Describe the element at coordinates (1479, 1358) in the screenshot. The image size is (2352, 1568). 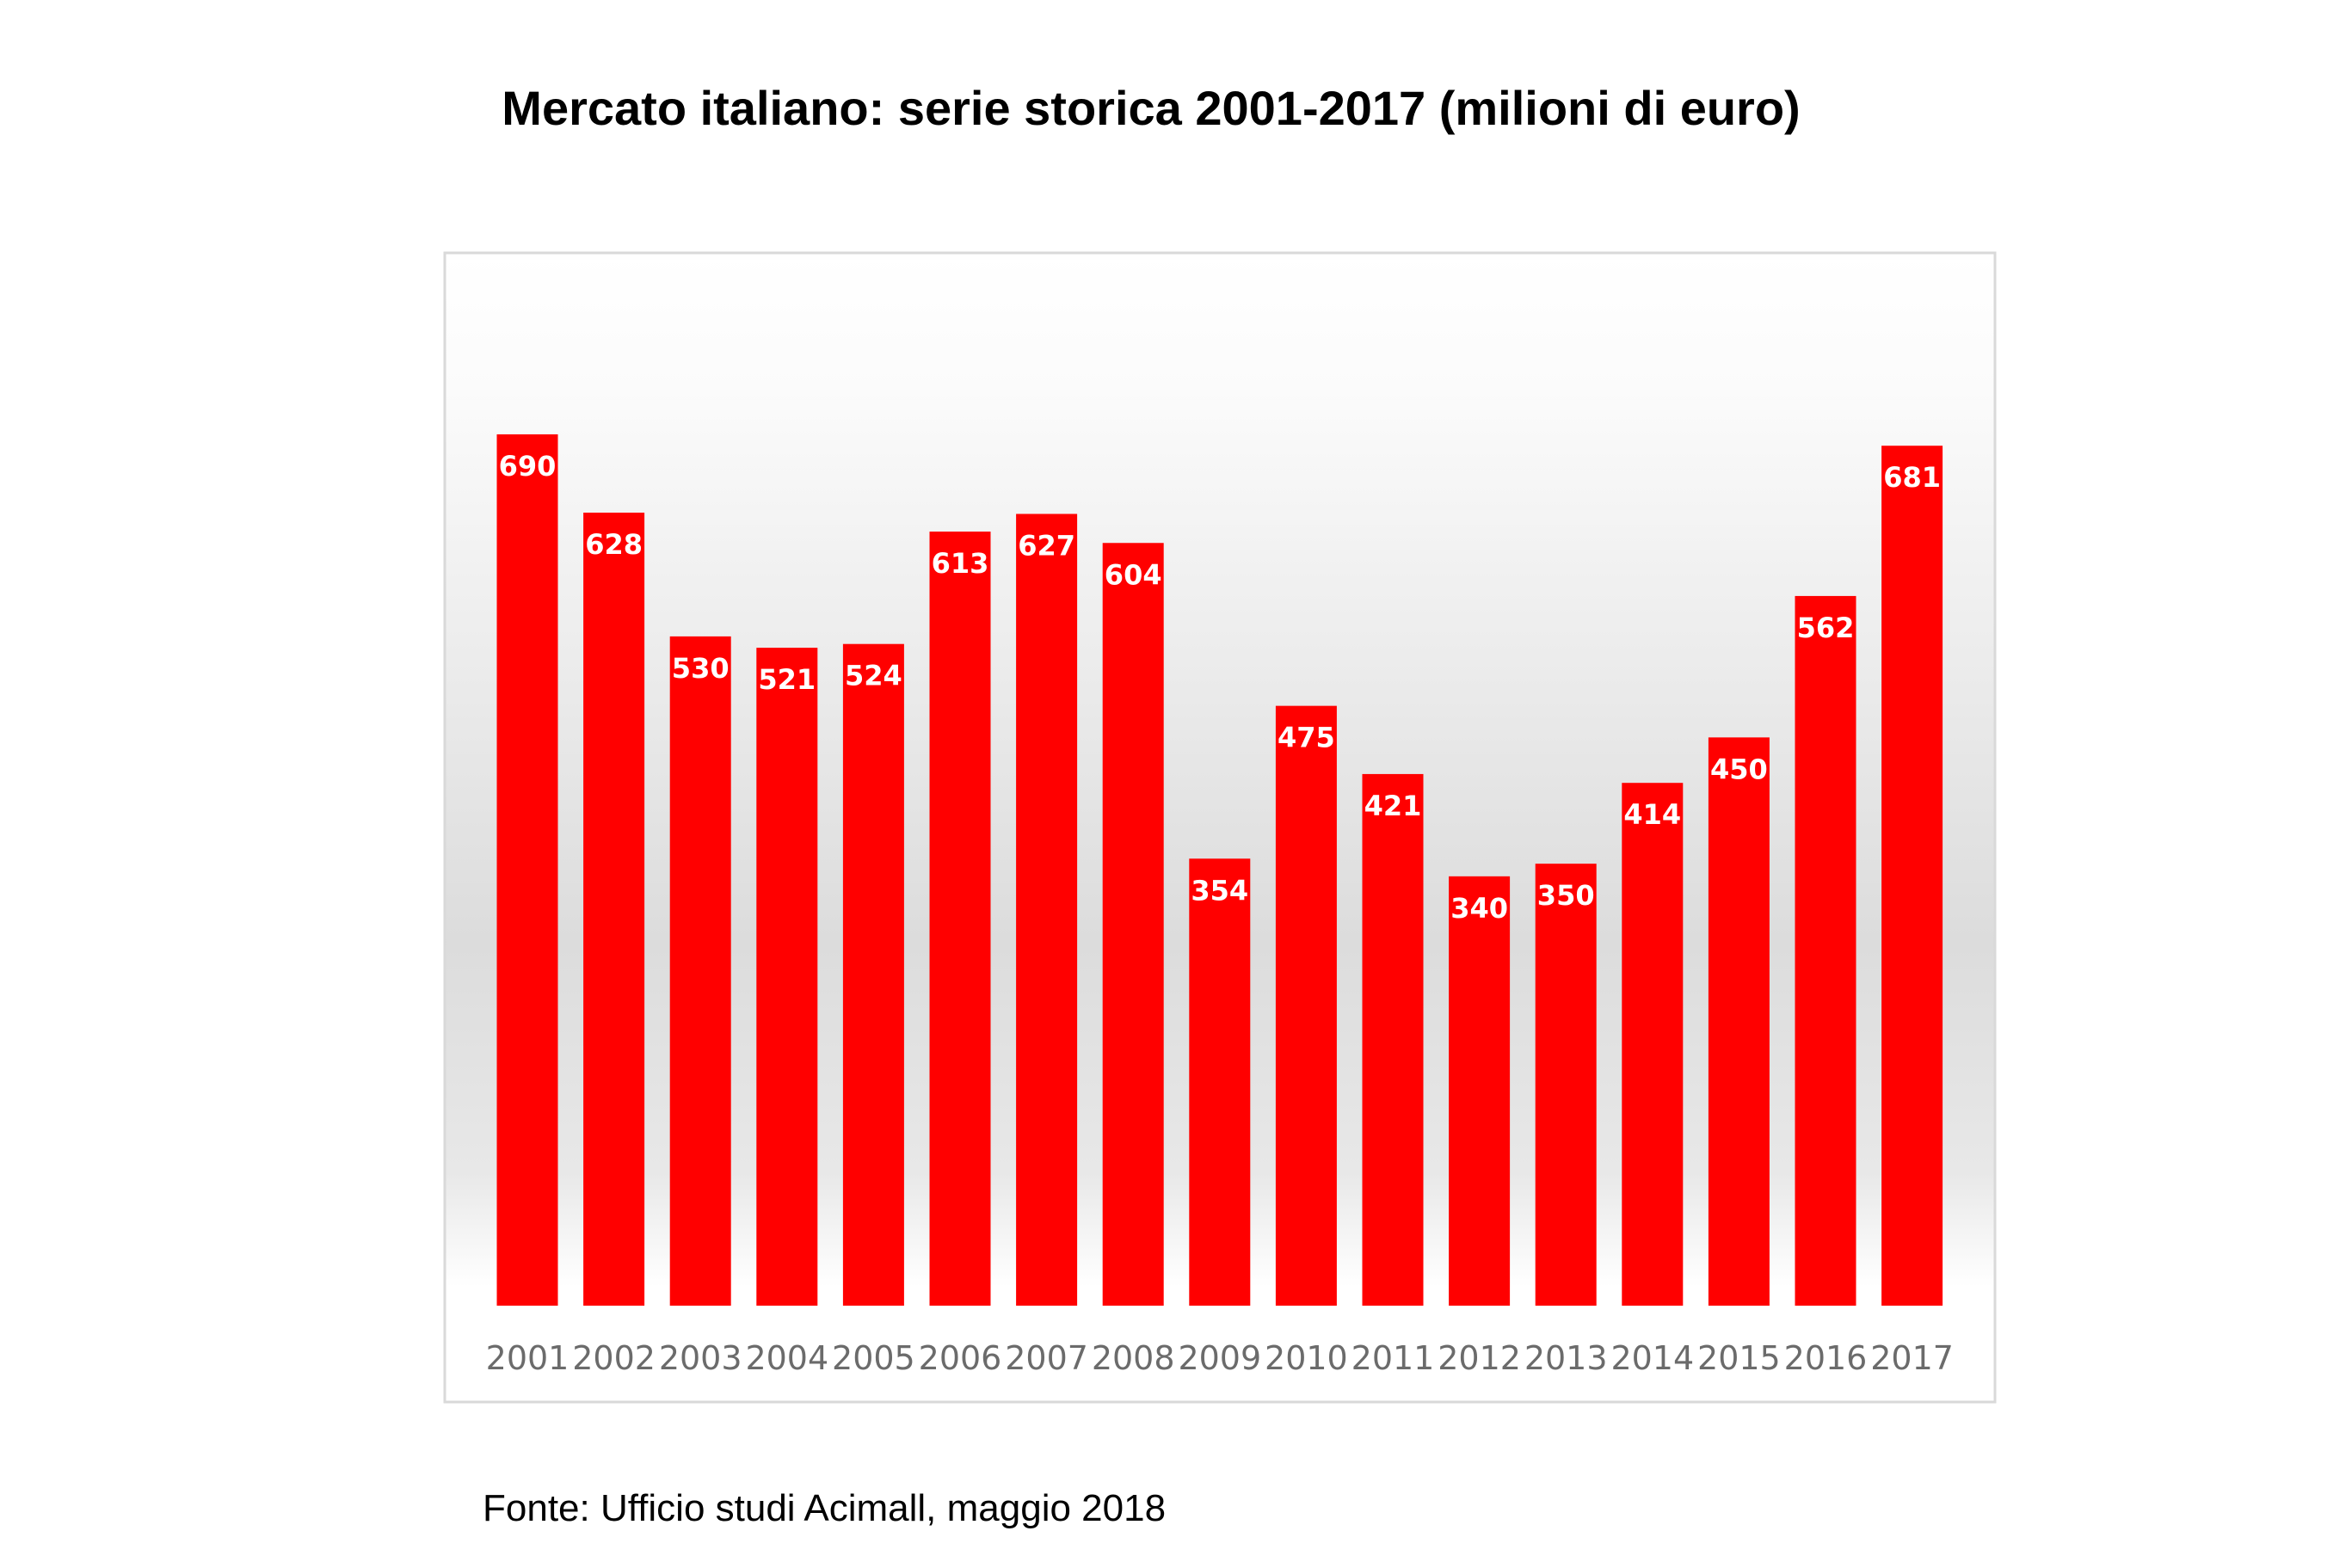
I see `x-tick-label: 2012` at that location.